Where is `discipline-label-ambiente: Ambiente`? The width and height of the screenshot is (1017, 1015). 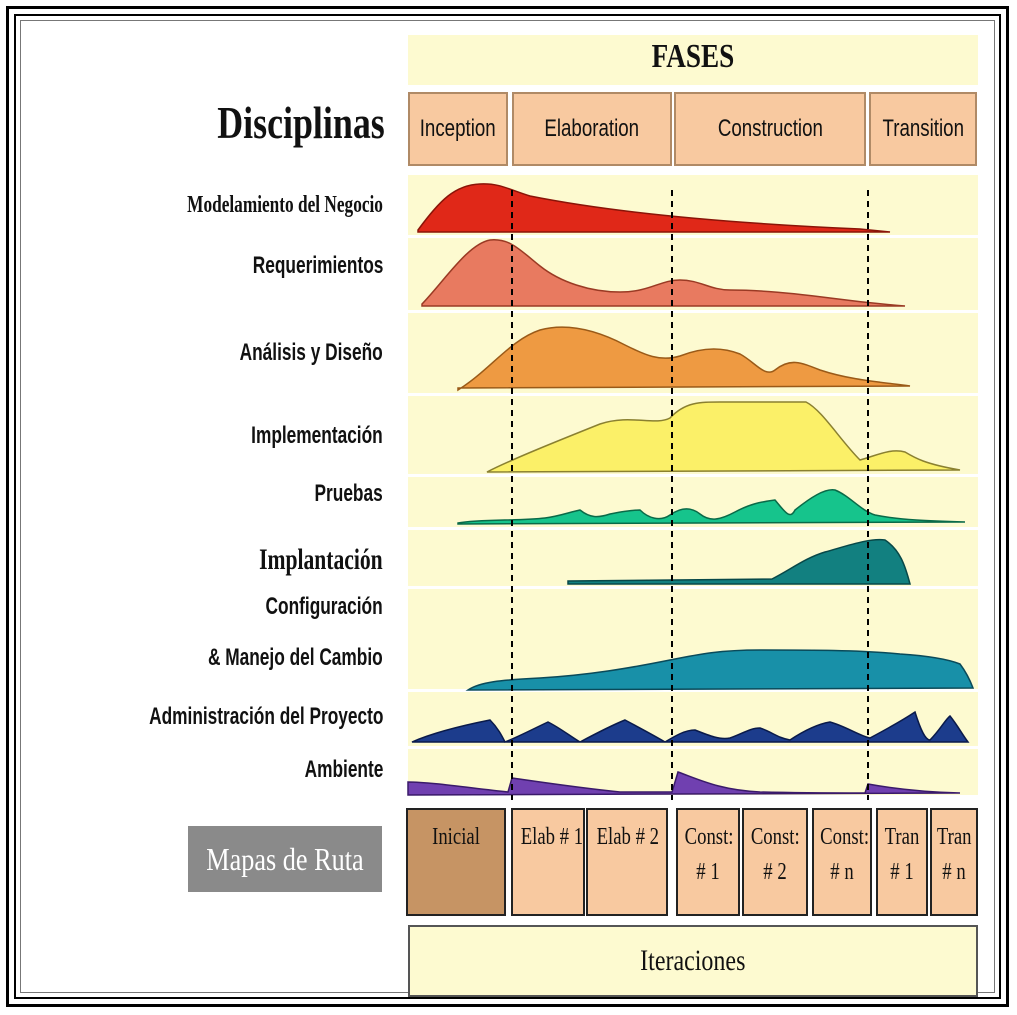 discipline-label-ambiente: Ambiente is located at coordinates (343, 769).